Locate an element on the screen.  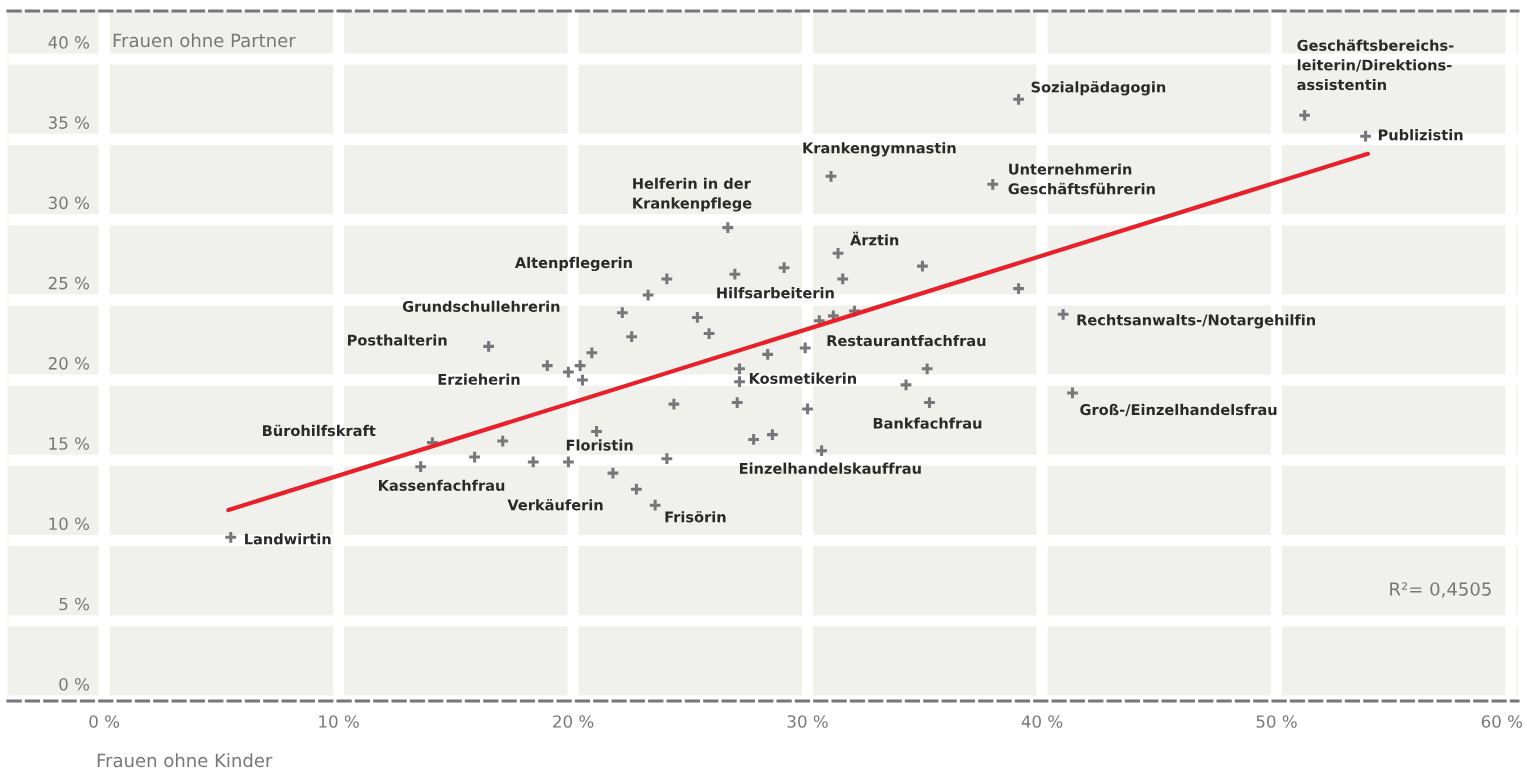
y-tick-label: 15 % is located at coordinates (69, 443).